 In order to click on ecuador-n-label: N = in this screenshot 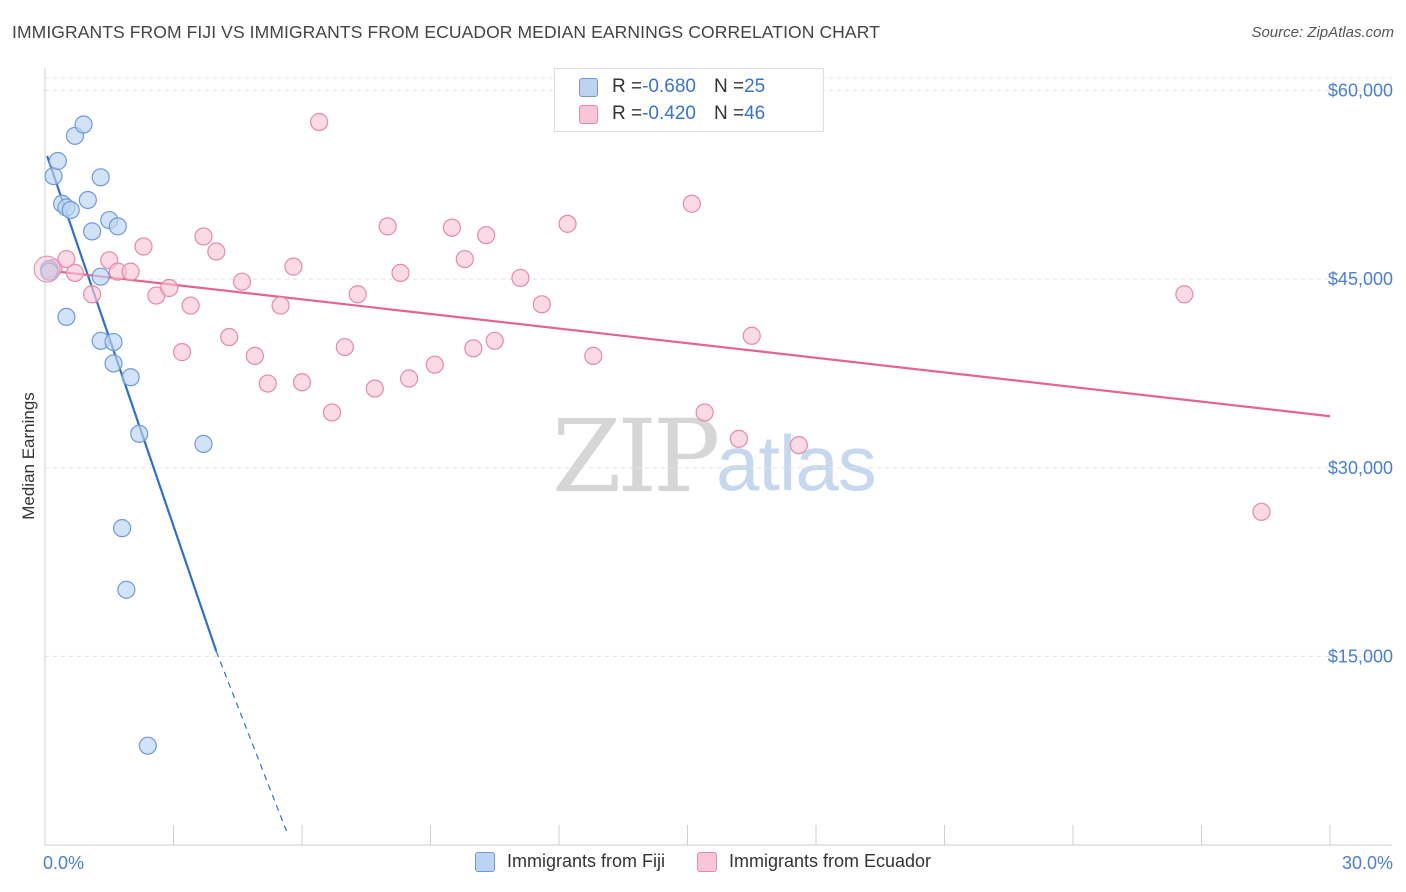, I will do `click(729, 113)`.